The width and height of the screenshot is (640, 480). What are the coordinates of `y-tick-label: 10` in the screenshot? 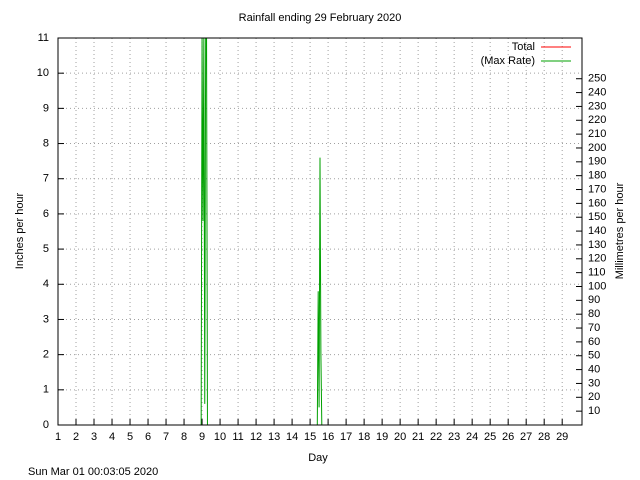 It's located at (43, 73).